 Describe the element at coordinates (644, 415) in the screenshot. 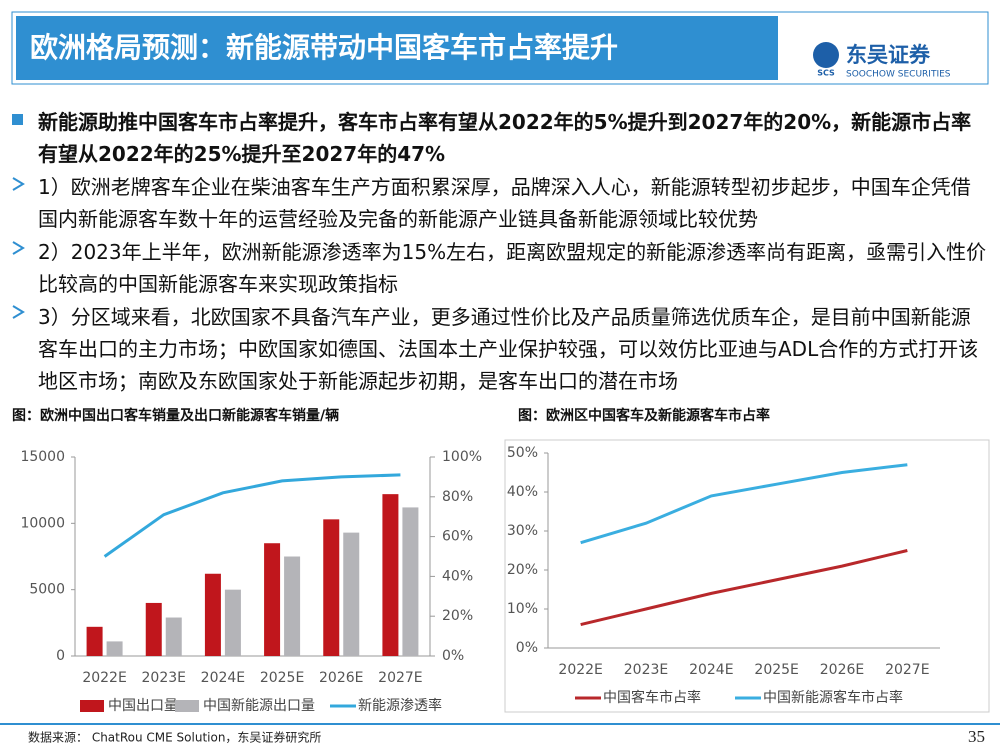

I see `chart-title: 图：欧洲区中国客车及新能源客车市占率` at that location.